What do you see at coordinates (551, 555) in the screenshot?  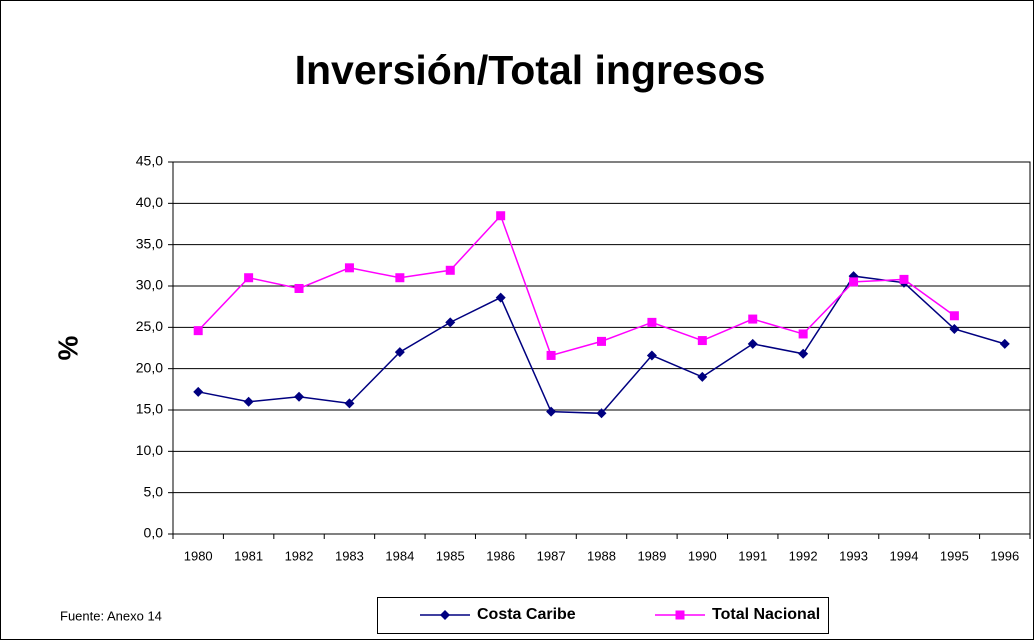 I see `x-tick-label: 1987` at bounding box center [551, 555].